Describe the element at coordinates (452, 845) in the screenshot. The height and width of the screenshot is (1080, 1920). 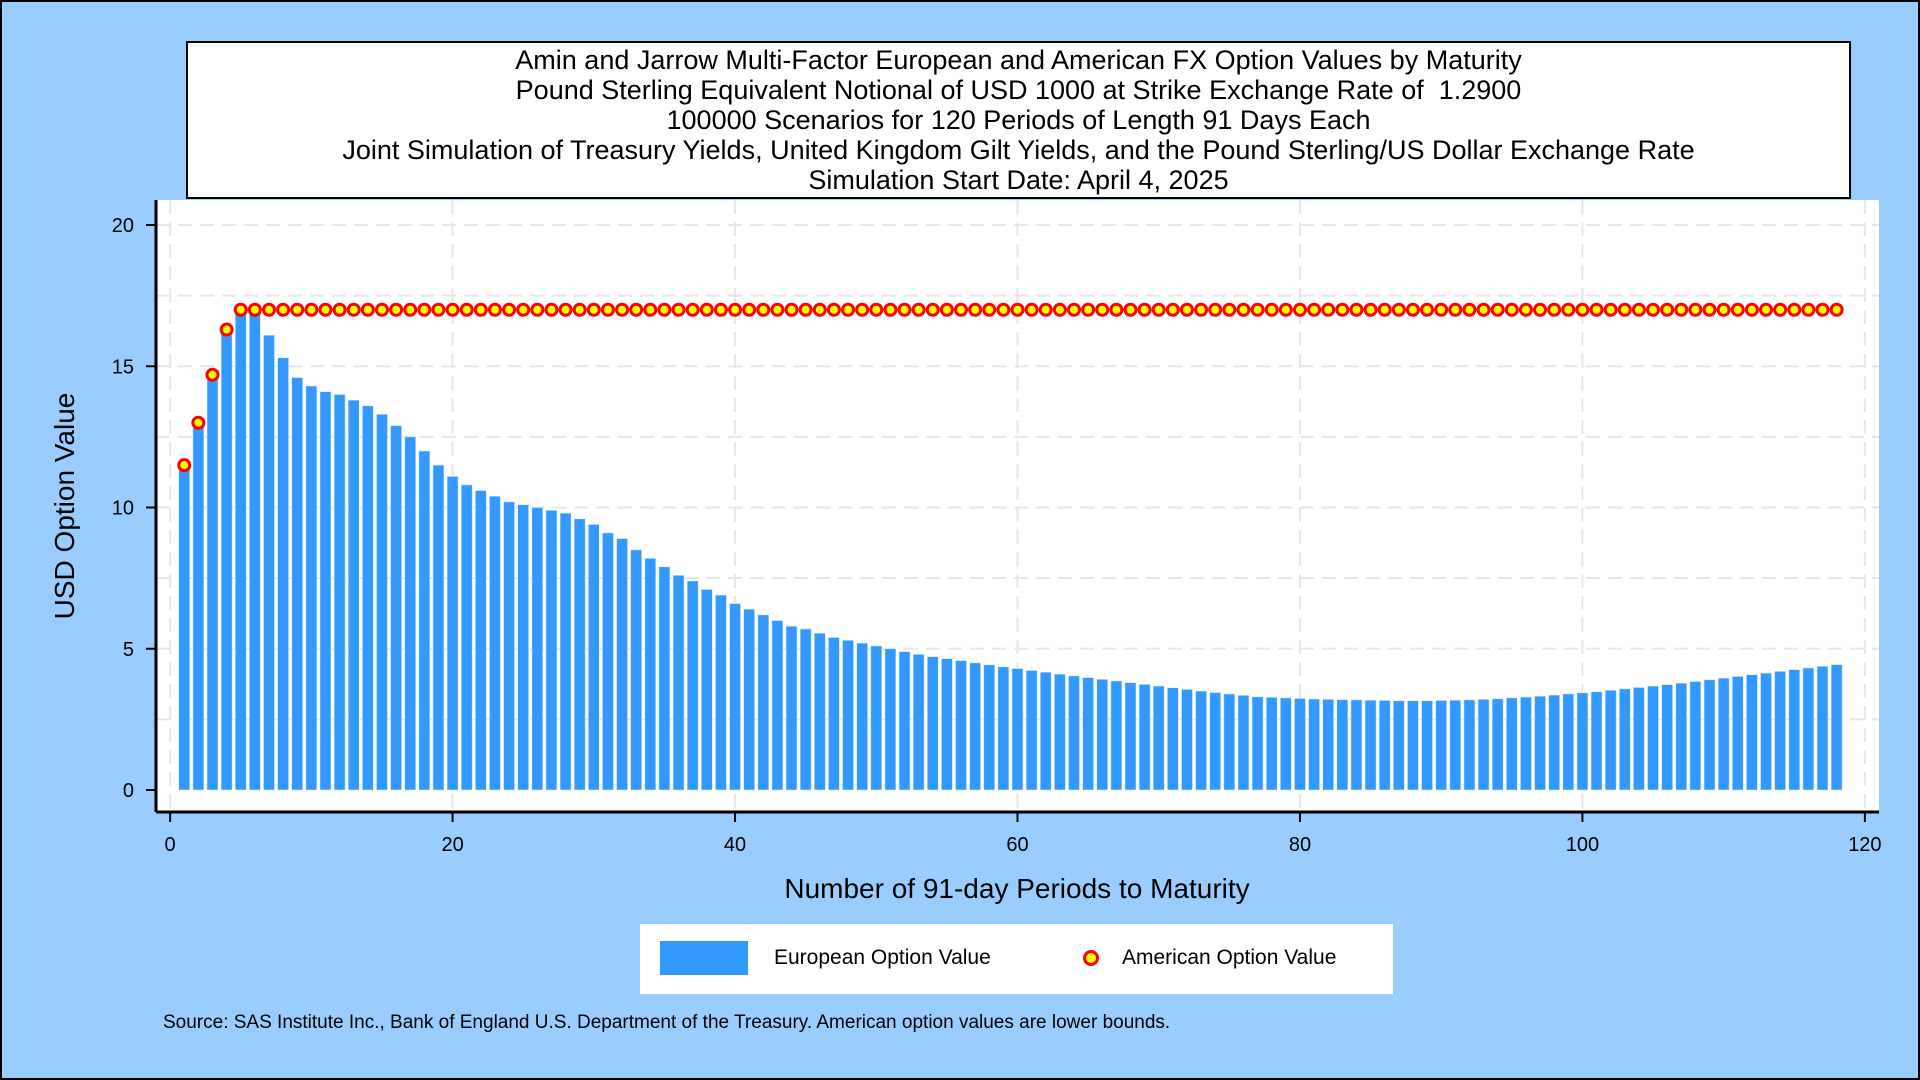
I see `x-tick-label: 20` at that location.